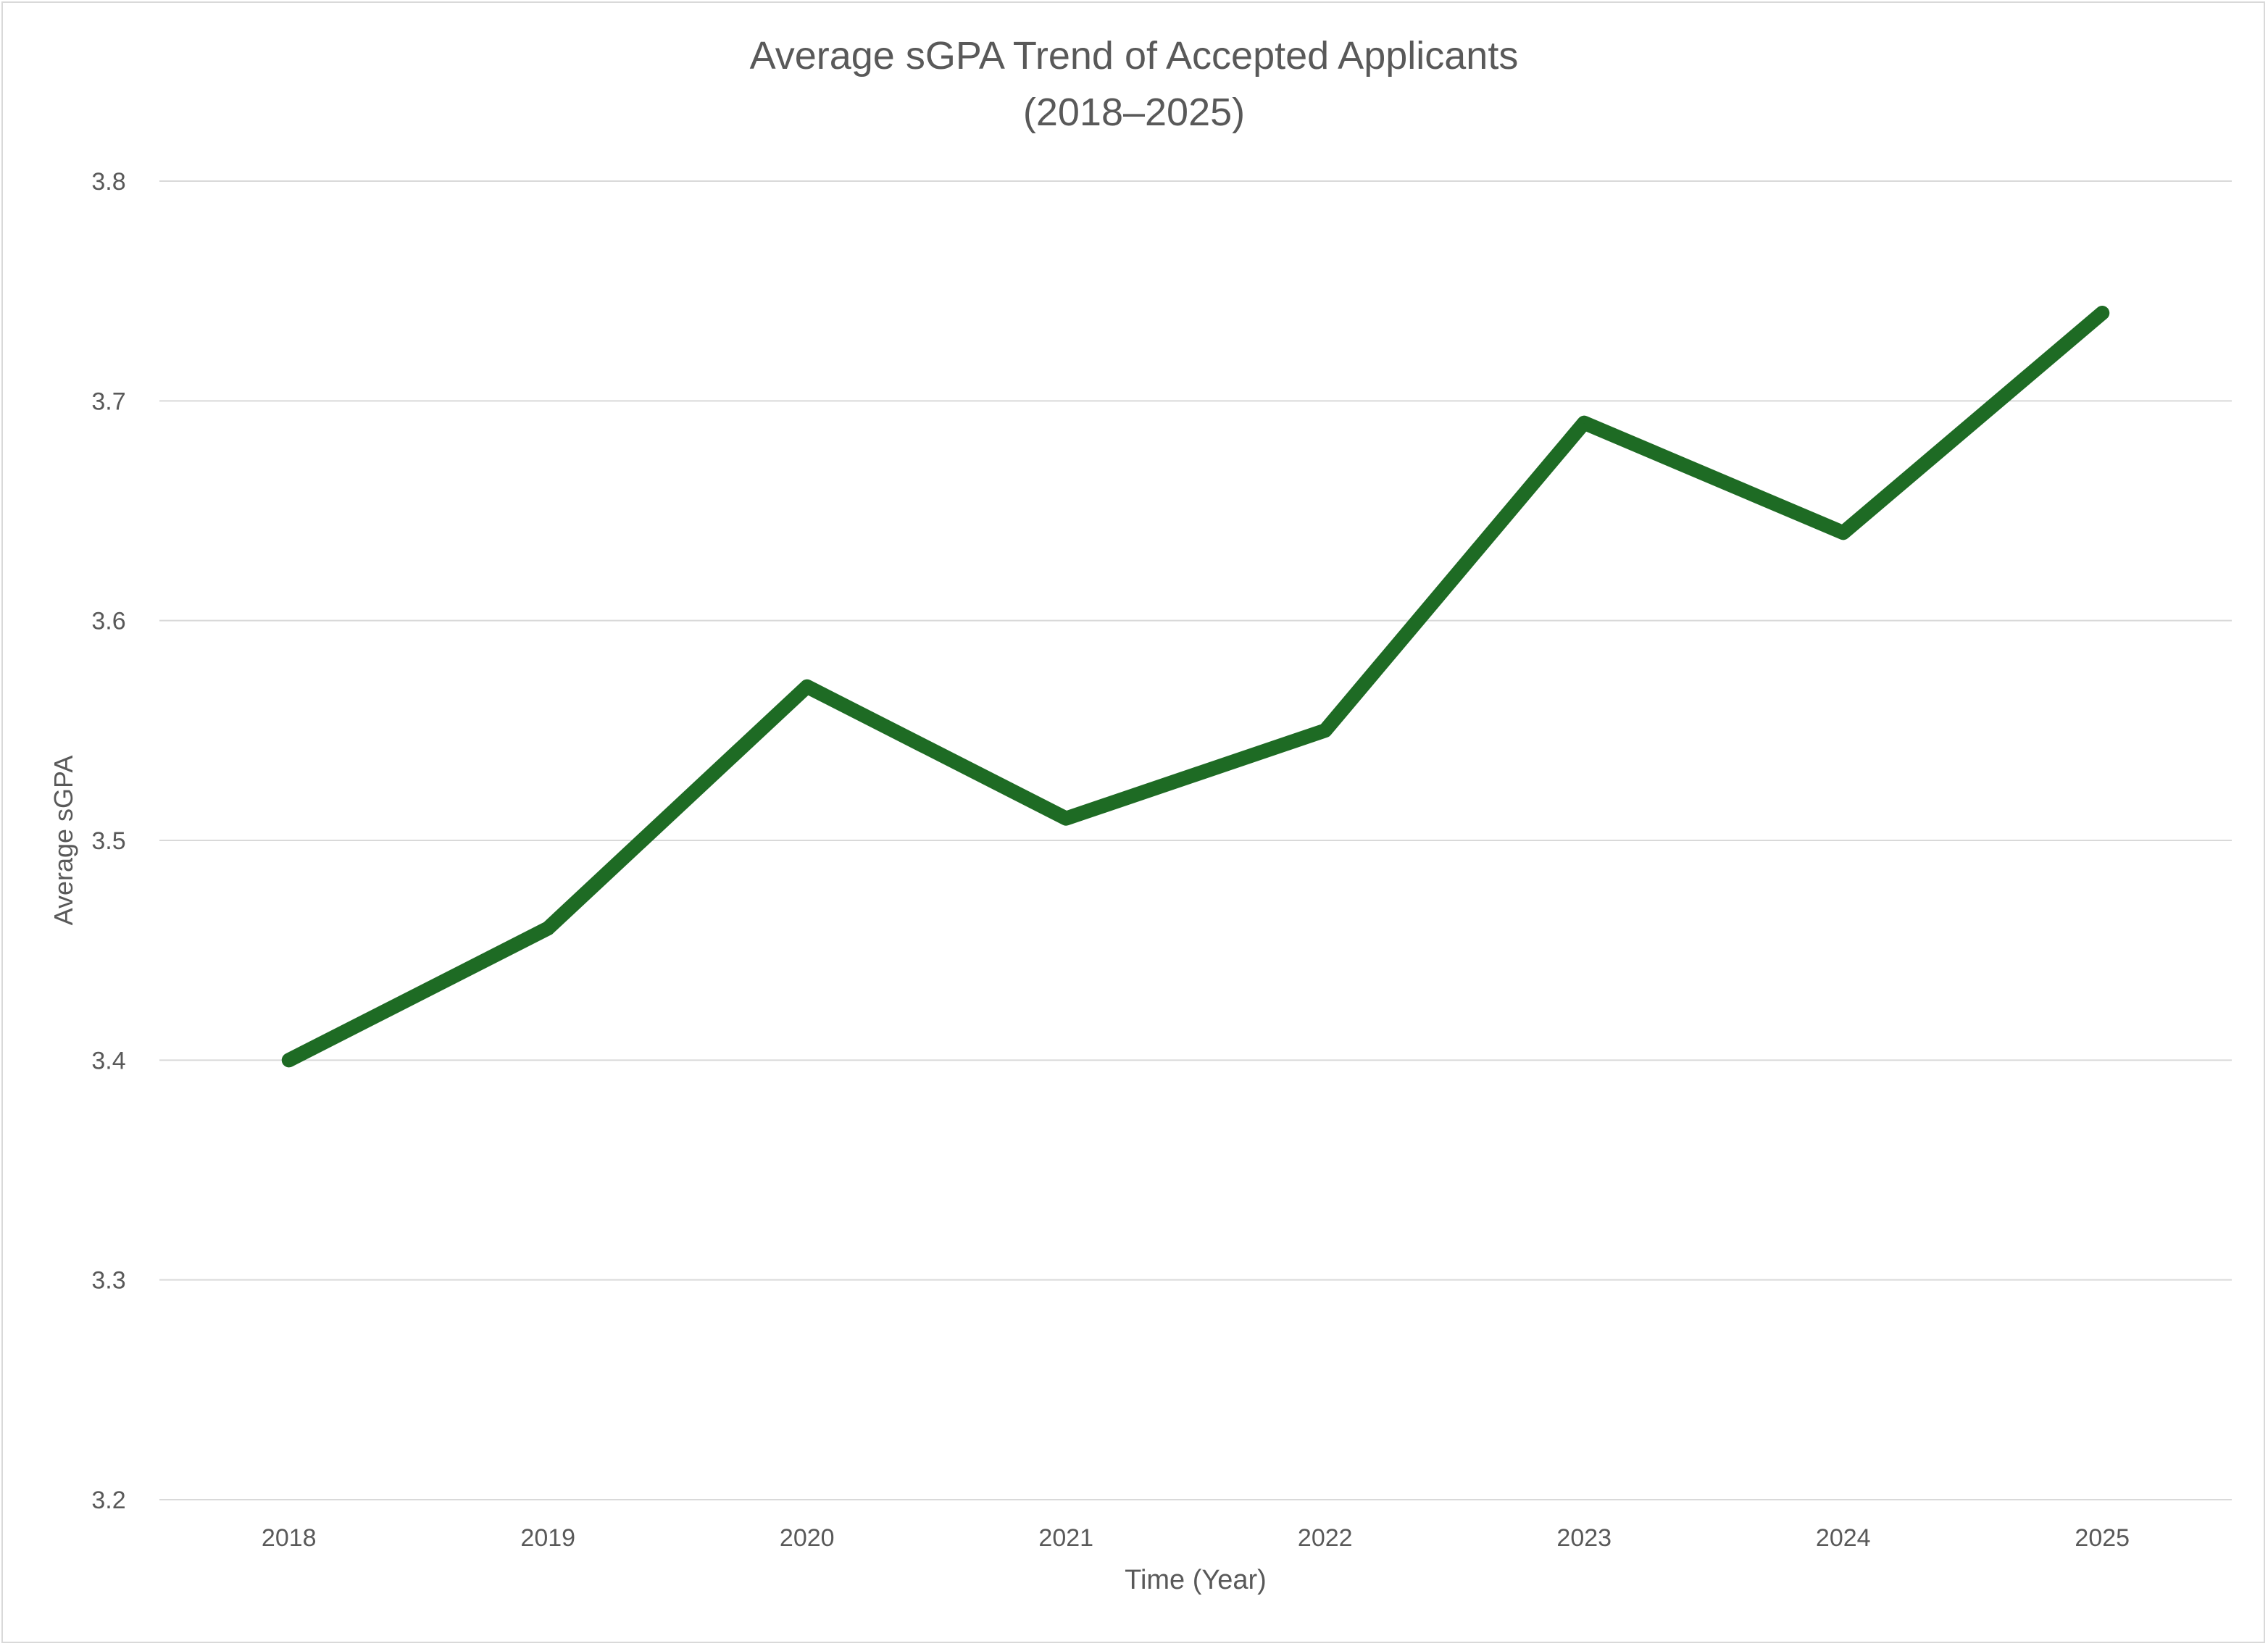 This screenshot has height=1646, width=2268. I want to click on x-tick-label: 2021, so click(1065, 1538).